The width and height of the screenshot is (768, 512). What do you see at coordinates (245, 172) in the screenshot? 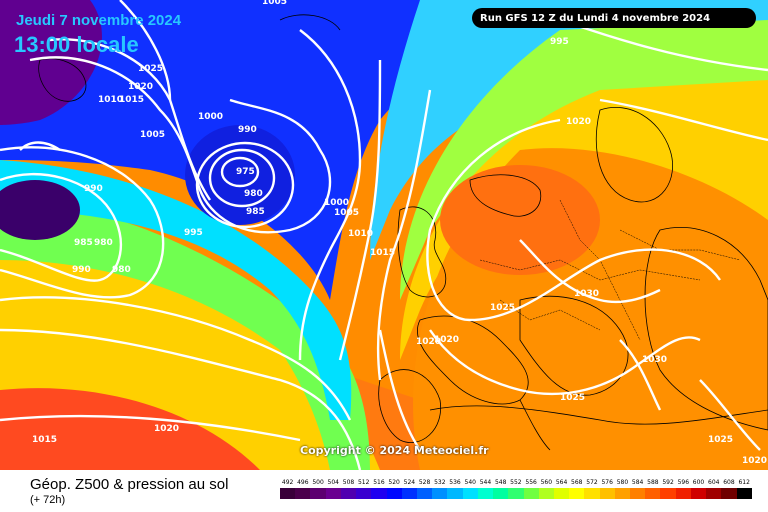
I see `isobar-label: 975` at bounding box center [245, 172].